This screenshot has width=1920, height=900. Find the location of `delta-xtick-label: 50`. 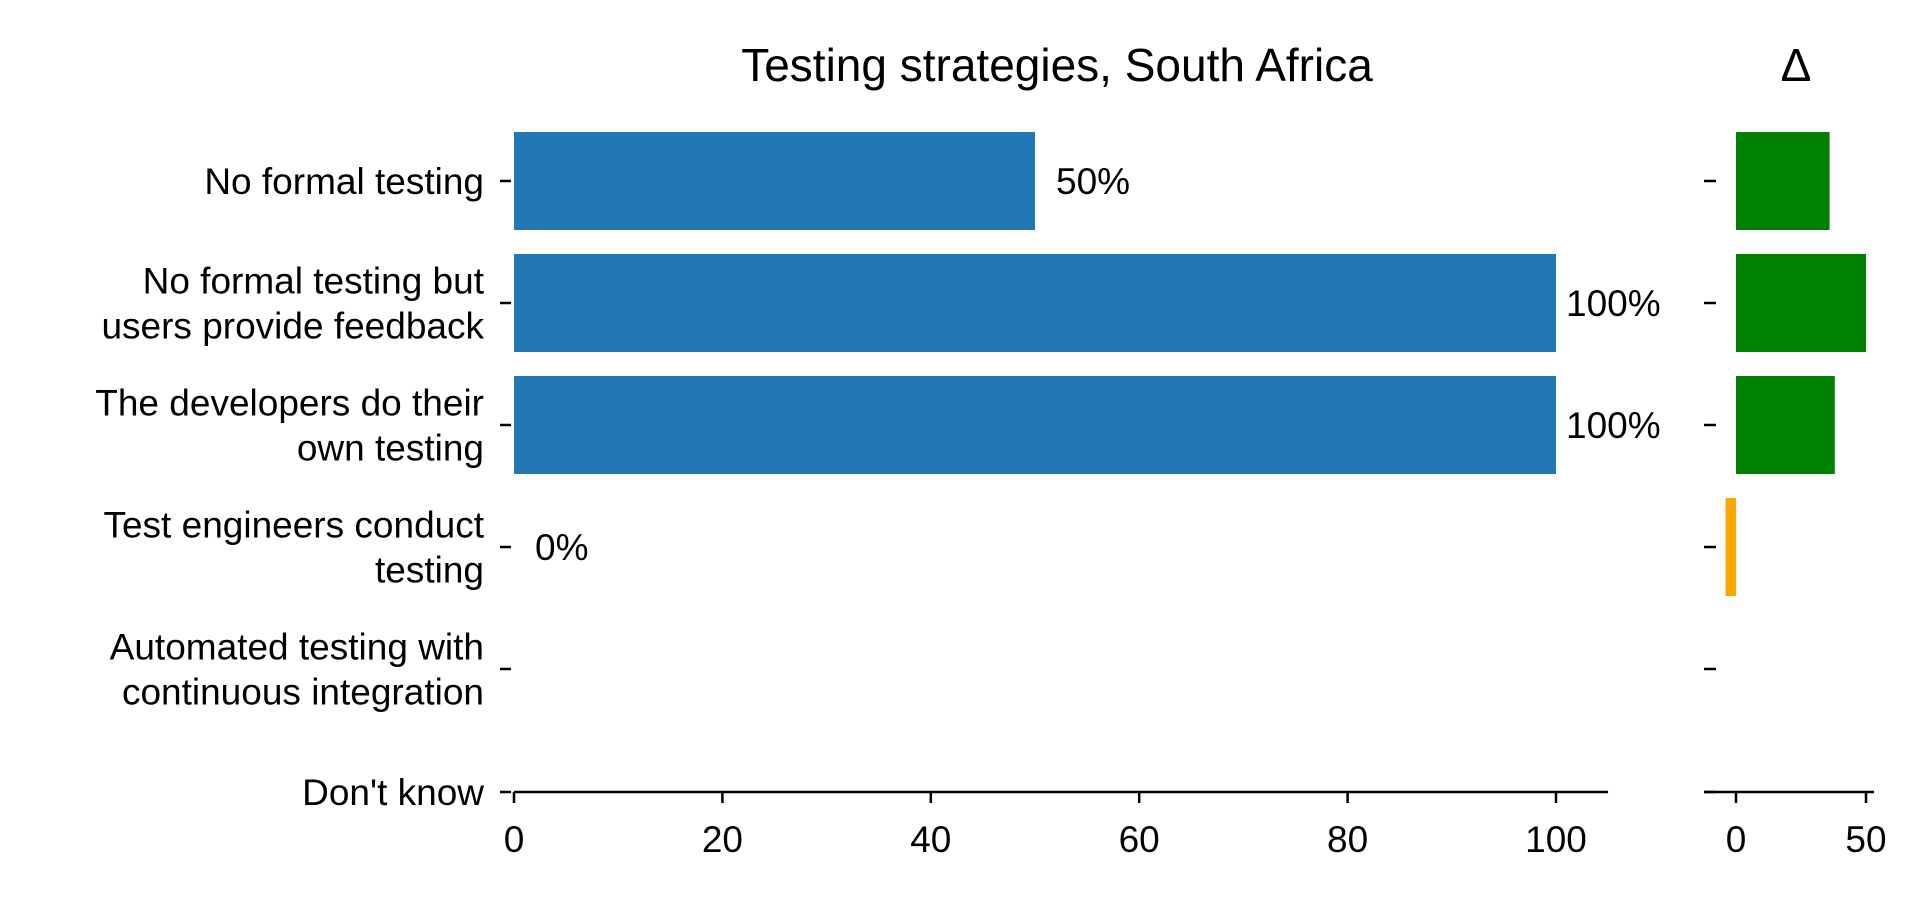

delta-xtick-label: 50 is located at coordinates (1865, 839).